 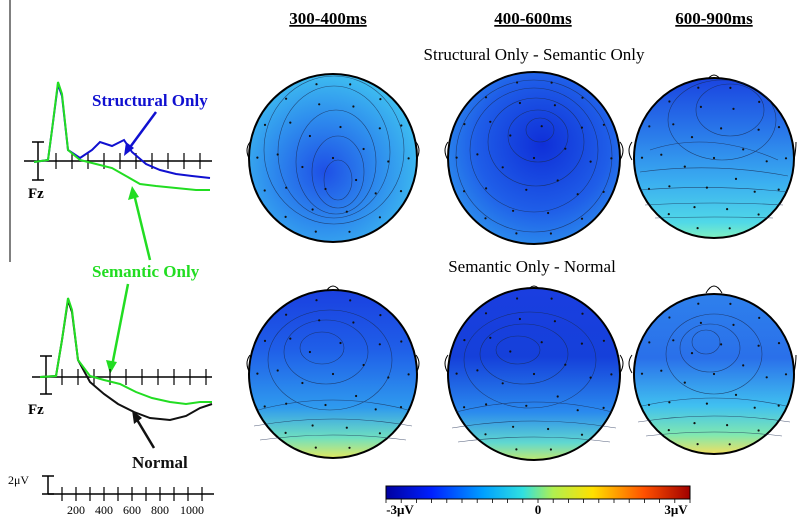 What do you see at coordinates (714, 18) in the screenshot?
I see `column-header-3: 600-900ms` at bounding box center [714, 18].